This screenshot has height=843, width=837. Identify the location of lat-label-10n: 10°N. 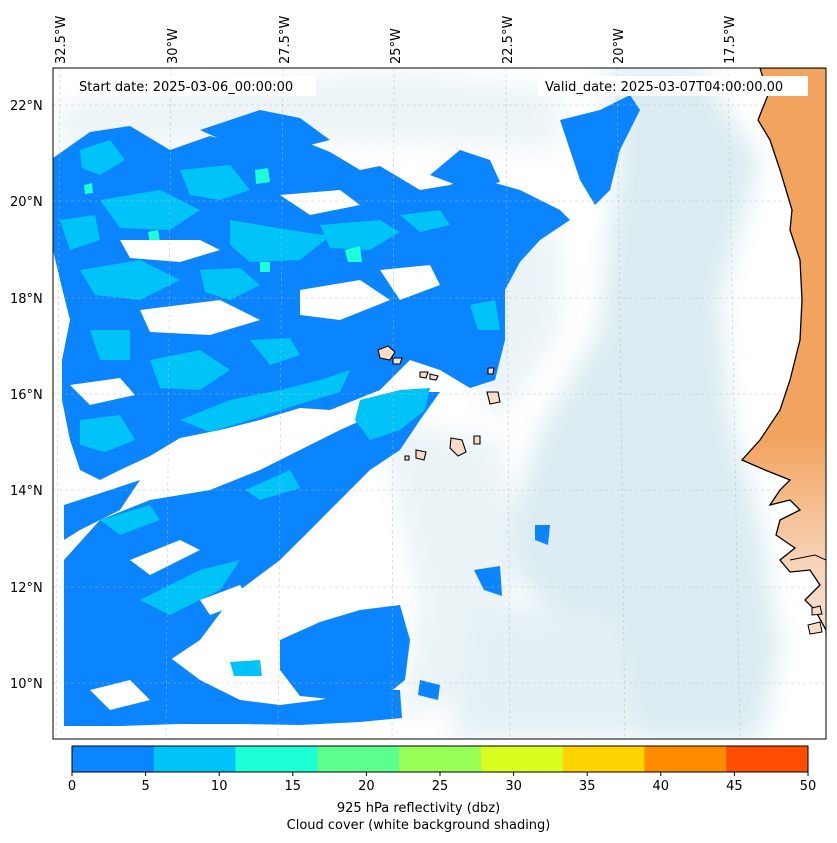
(26, 684).